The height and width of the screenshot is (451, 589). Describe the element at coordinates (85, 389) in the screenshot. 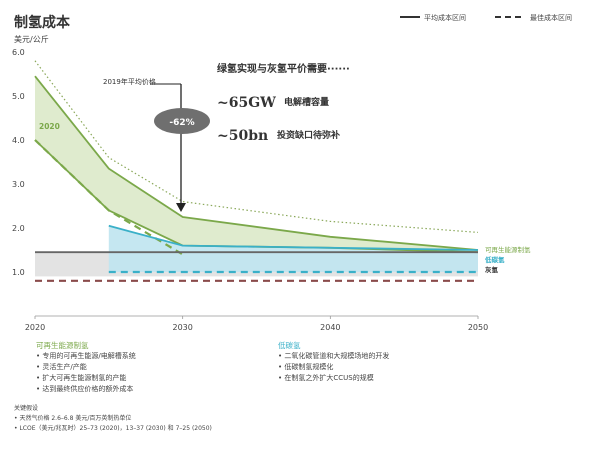

I see `list-item: • 达到最终供应价格的额外成本` at that location.